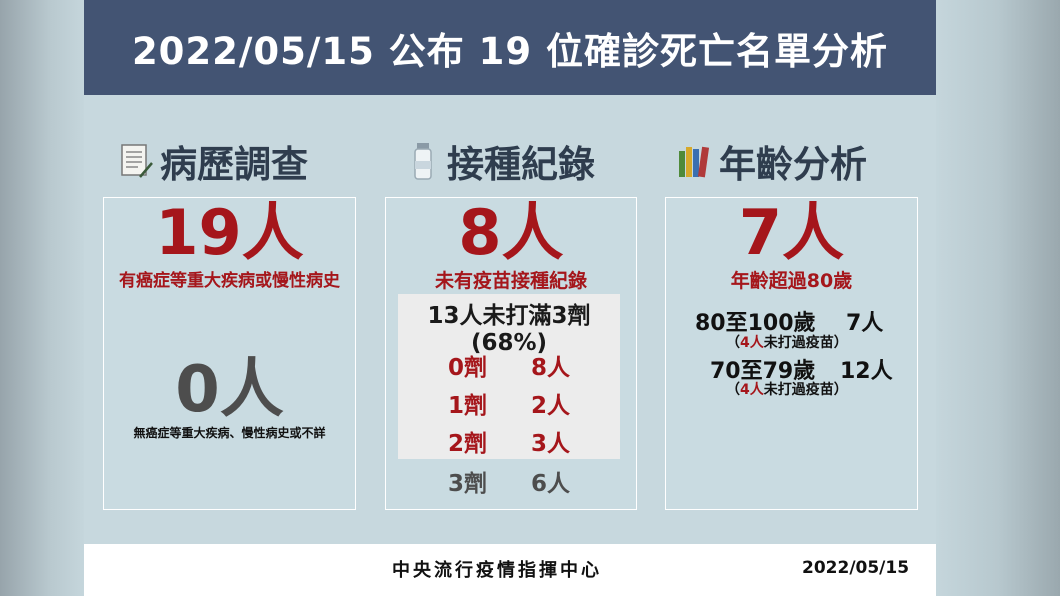 This screenshot has width=1060, height=596. What do you see at coordinates (468, 484) in the screenshot?
I see `dose-count: 3劑` at bounding box center [468, 484].